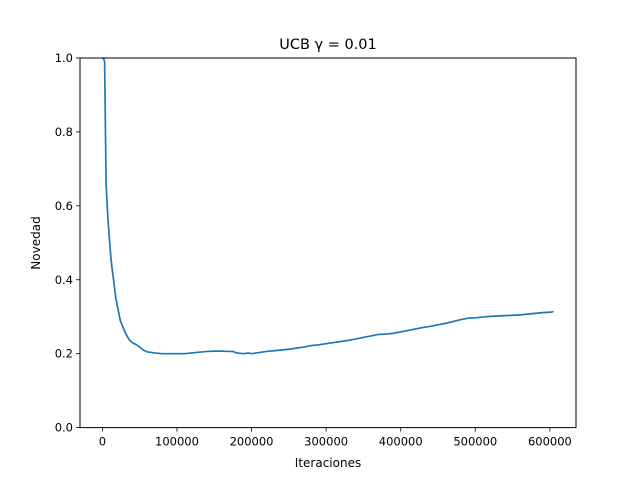 The image size is (640, 480). I want to click on y-tick-label: 0.8, so click(64, 132).